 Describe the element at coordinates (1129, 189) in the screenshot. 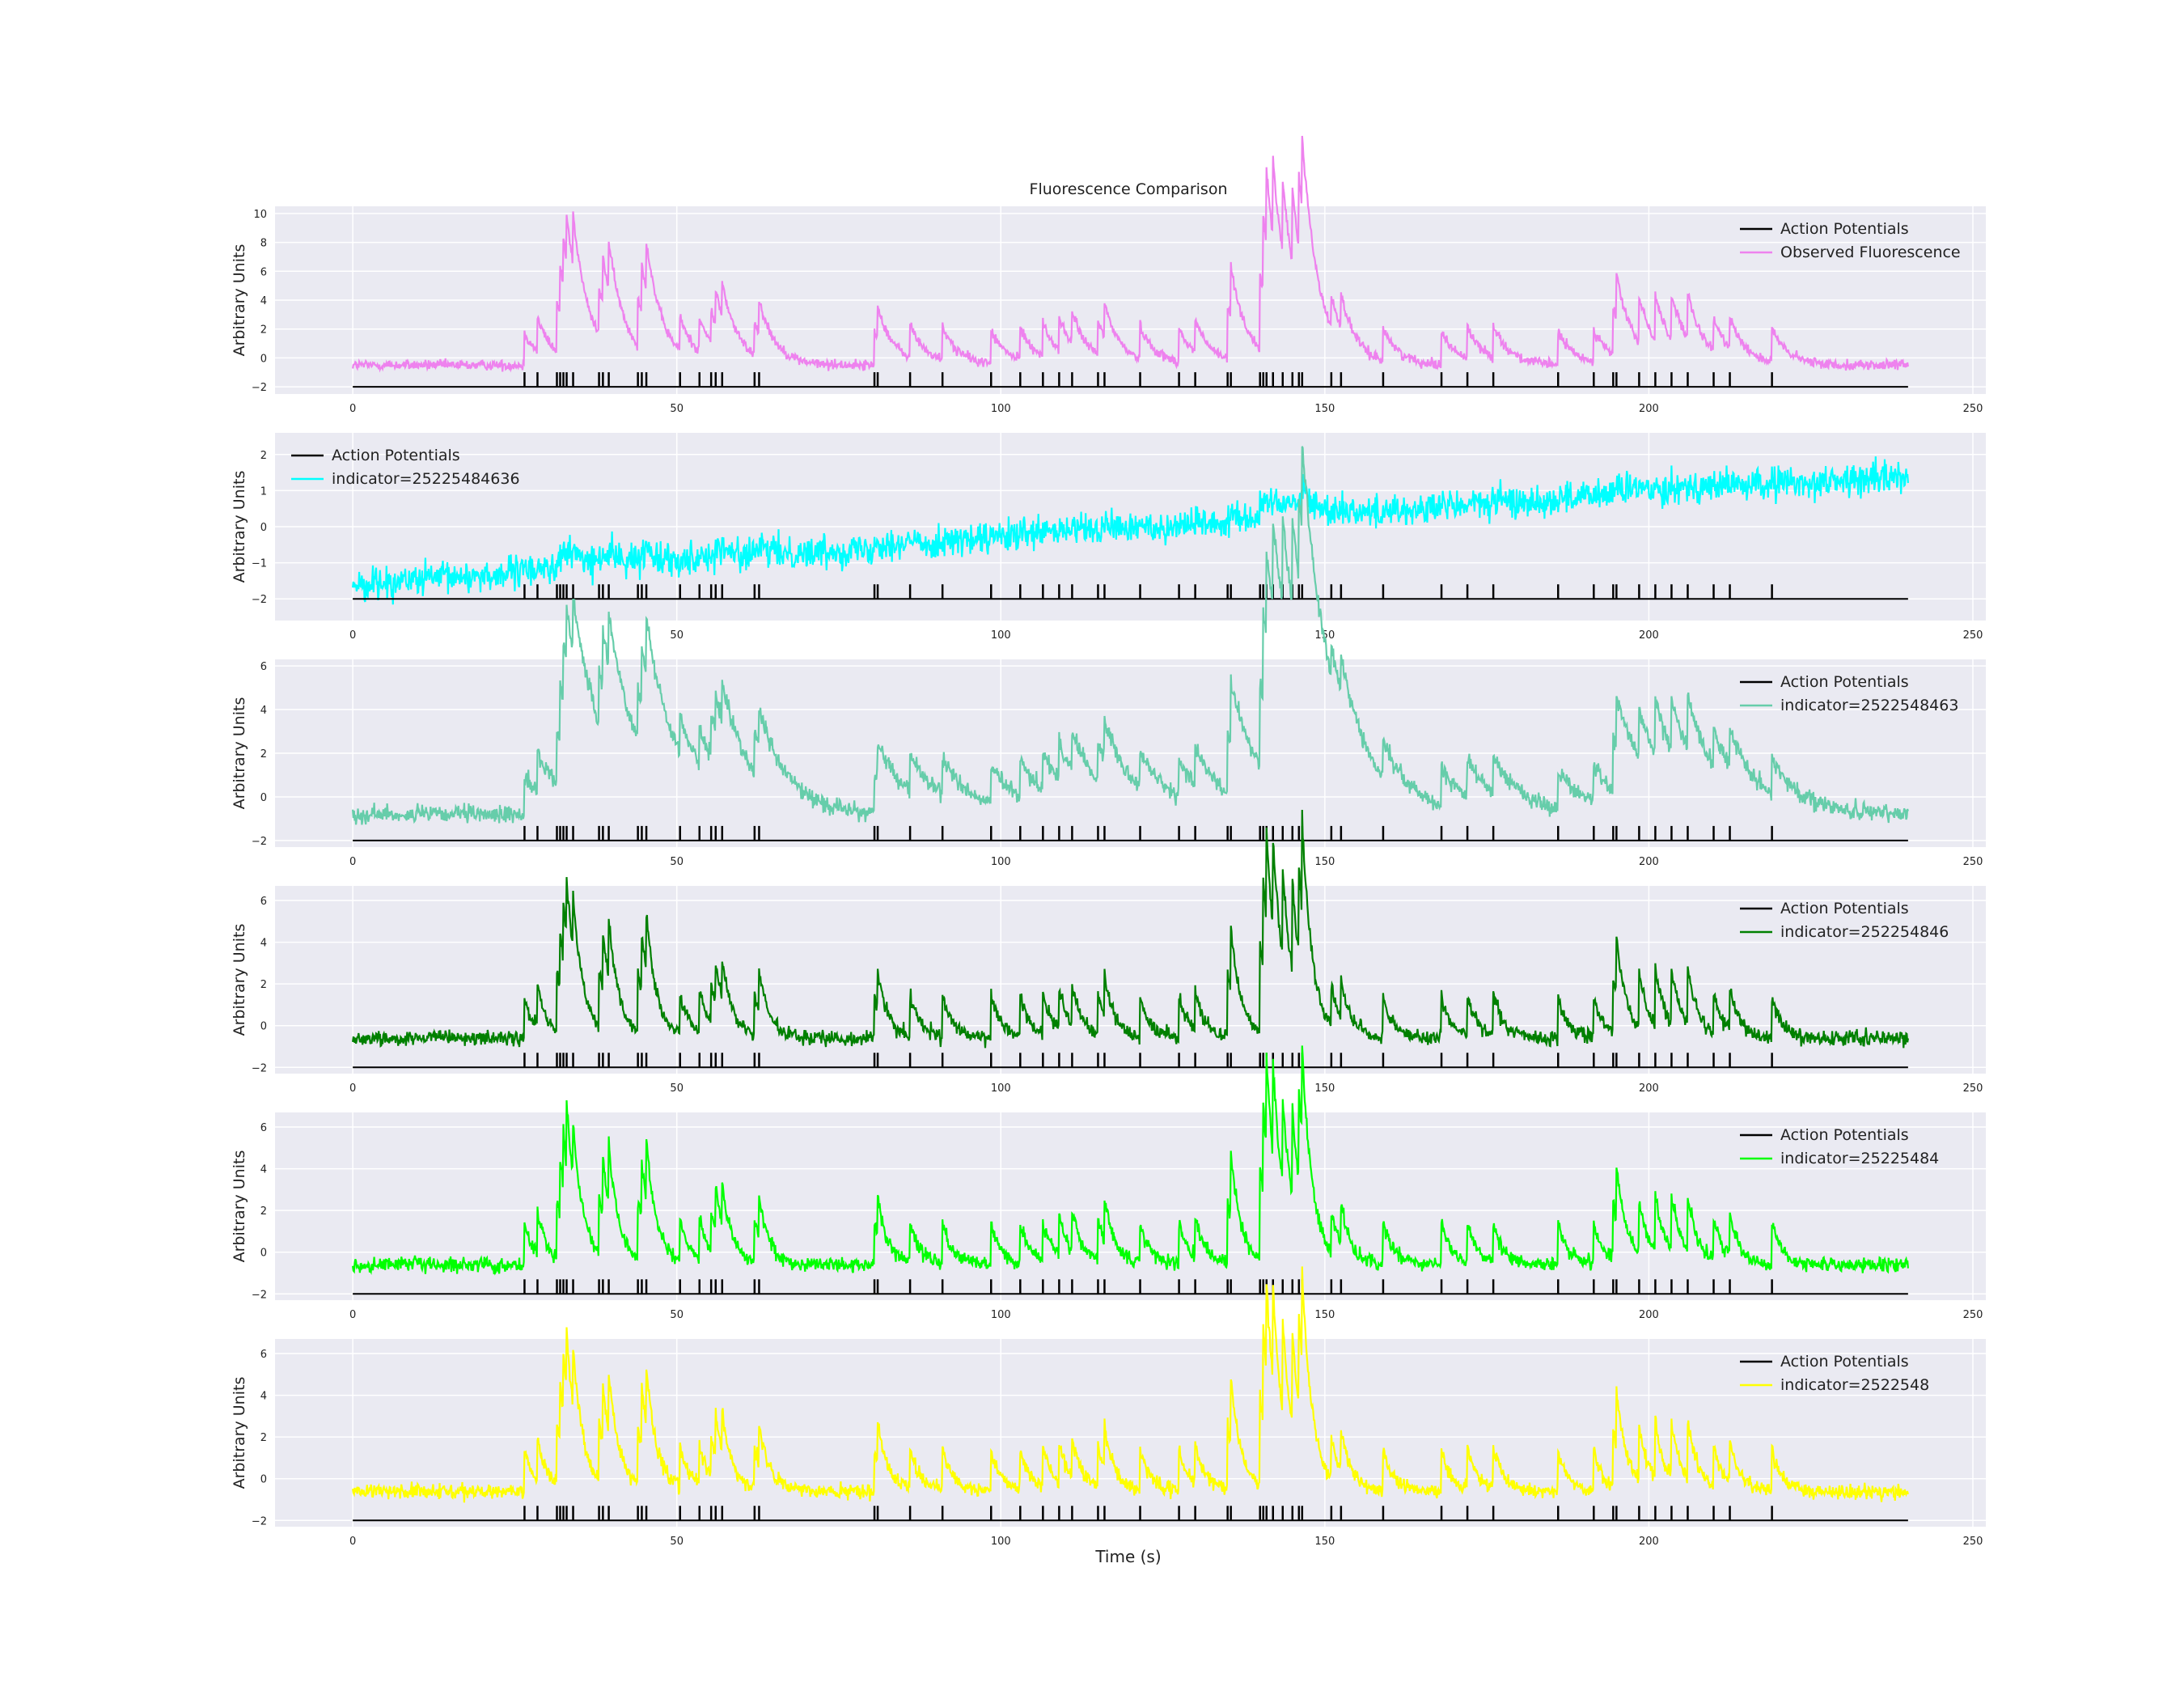

I see `figure-title: Fluorescence Comparison` at that location.